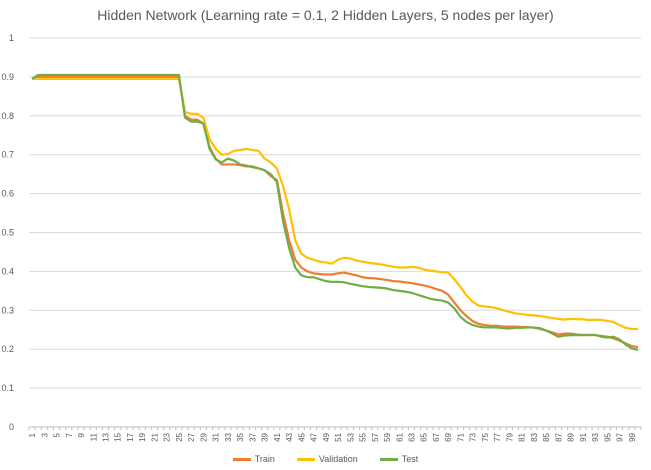 The image size is (651, 470). What do you see at coordinates (595, 436) in the screenshot?
I see `x-tick-label: 93` at bounding box center [595, 436].